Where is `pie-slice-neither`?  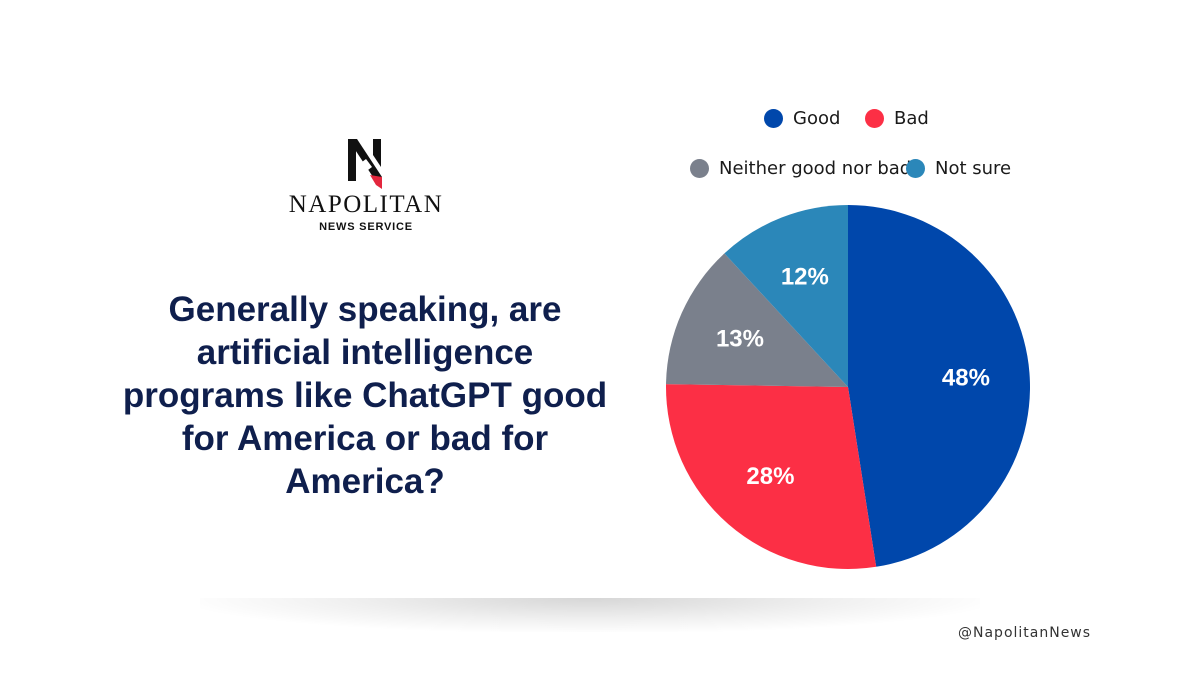 pie-slice-neither is located at coordinates (757, 320).